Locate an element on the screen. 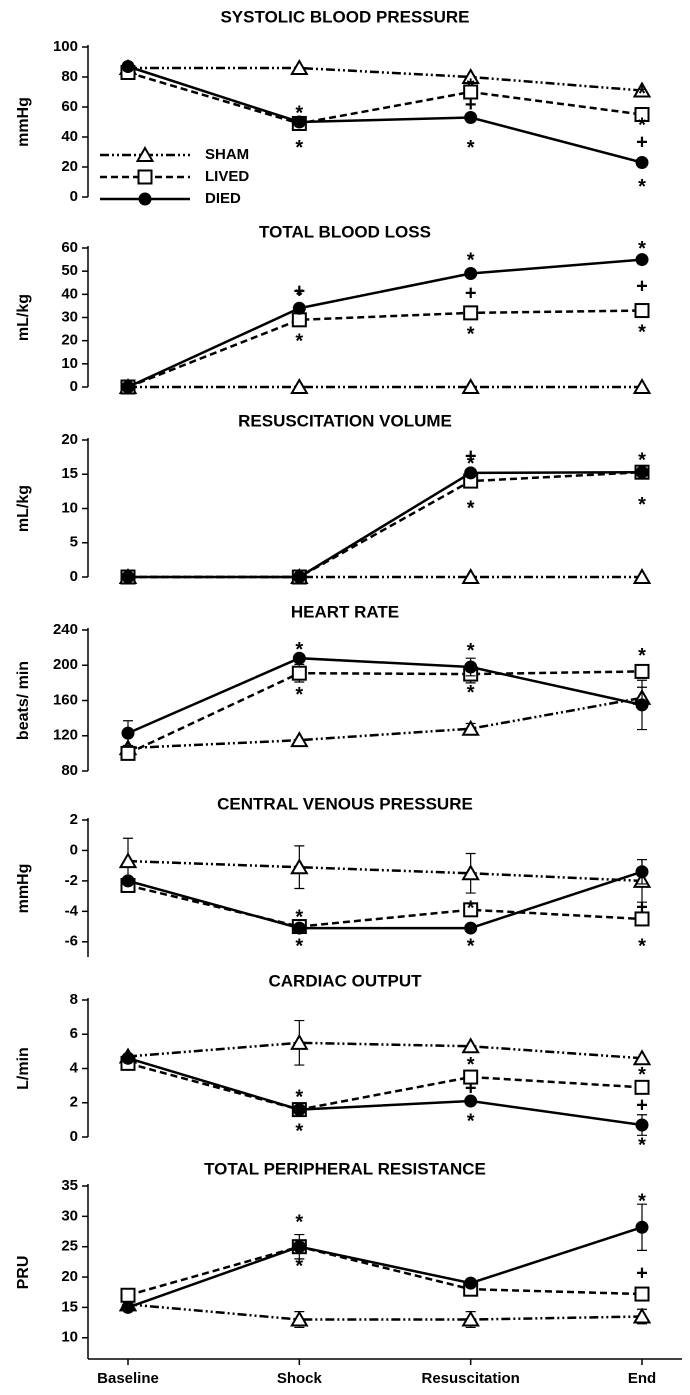 The image size is (690, 1395). y-tick-label: -2 is located at coordinates (71, 880).